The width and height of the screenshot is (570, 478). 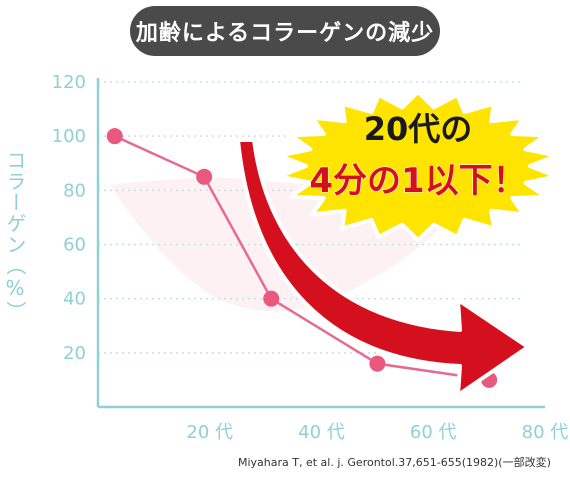 I want to click on x-tick-label: 80 代, so click(x=545, y=432).